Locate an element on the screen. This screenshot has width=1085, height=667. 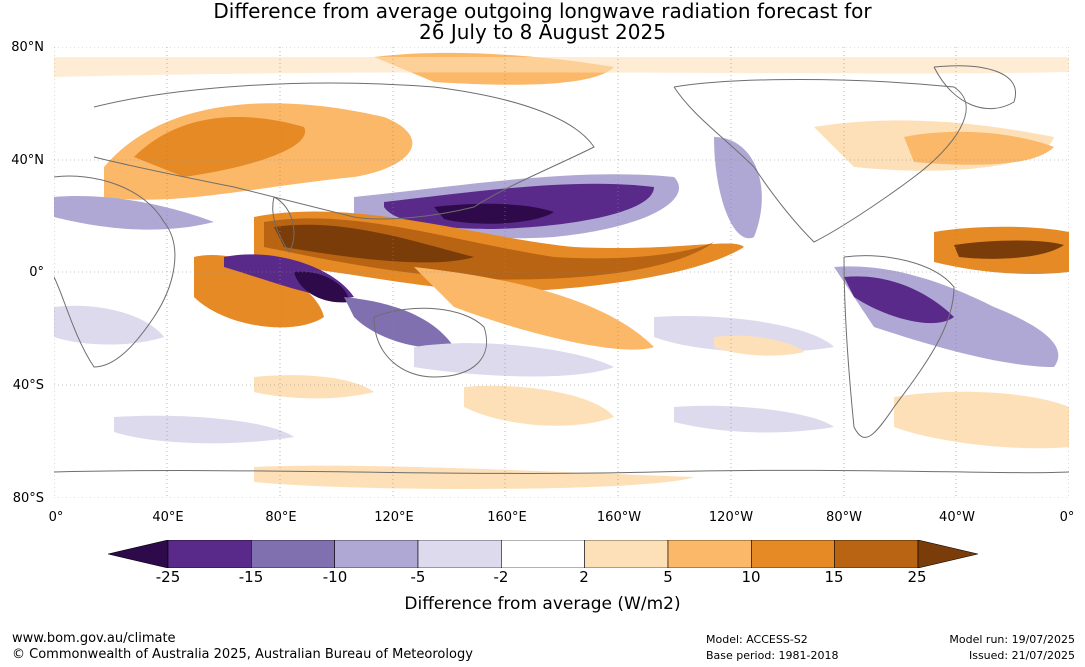
legend-max-arrow is located at coordinates (947, 554).